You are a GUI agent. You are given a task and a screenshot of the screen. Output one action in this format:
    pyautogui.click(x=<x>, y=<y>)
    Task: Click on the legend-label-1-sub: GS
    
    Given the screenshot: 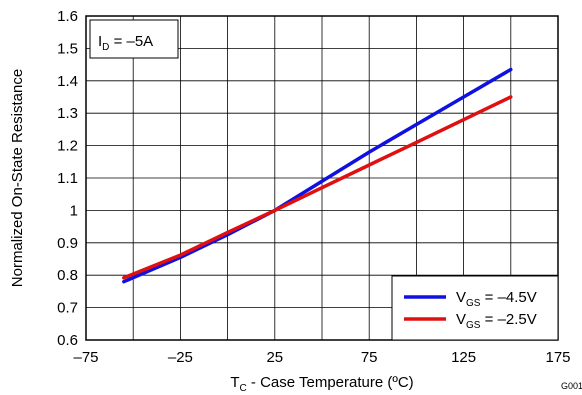 What is the action you would take?
    pyautogui.click(x=473, y=325)
    